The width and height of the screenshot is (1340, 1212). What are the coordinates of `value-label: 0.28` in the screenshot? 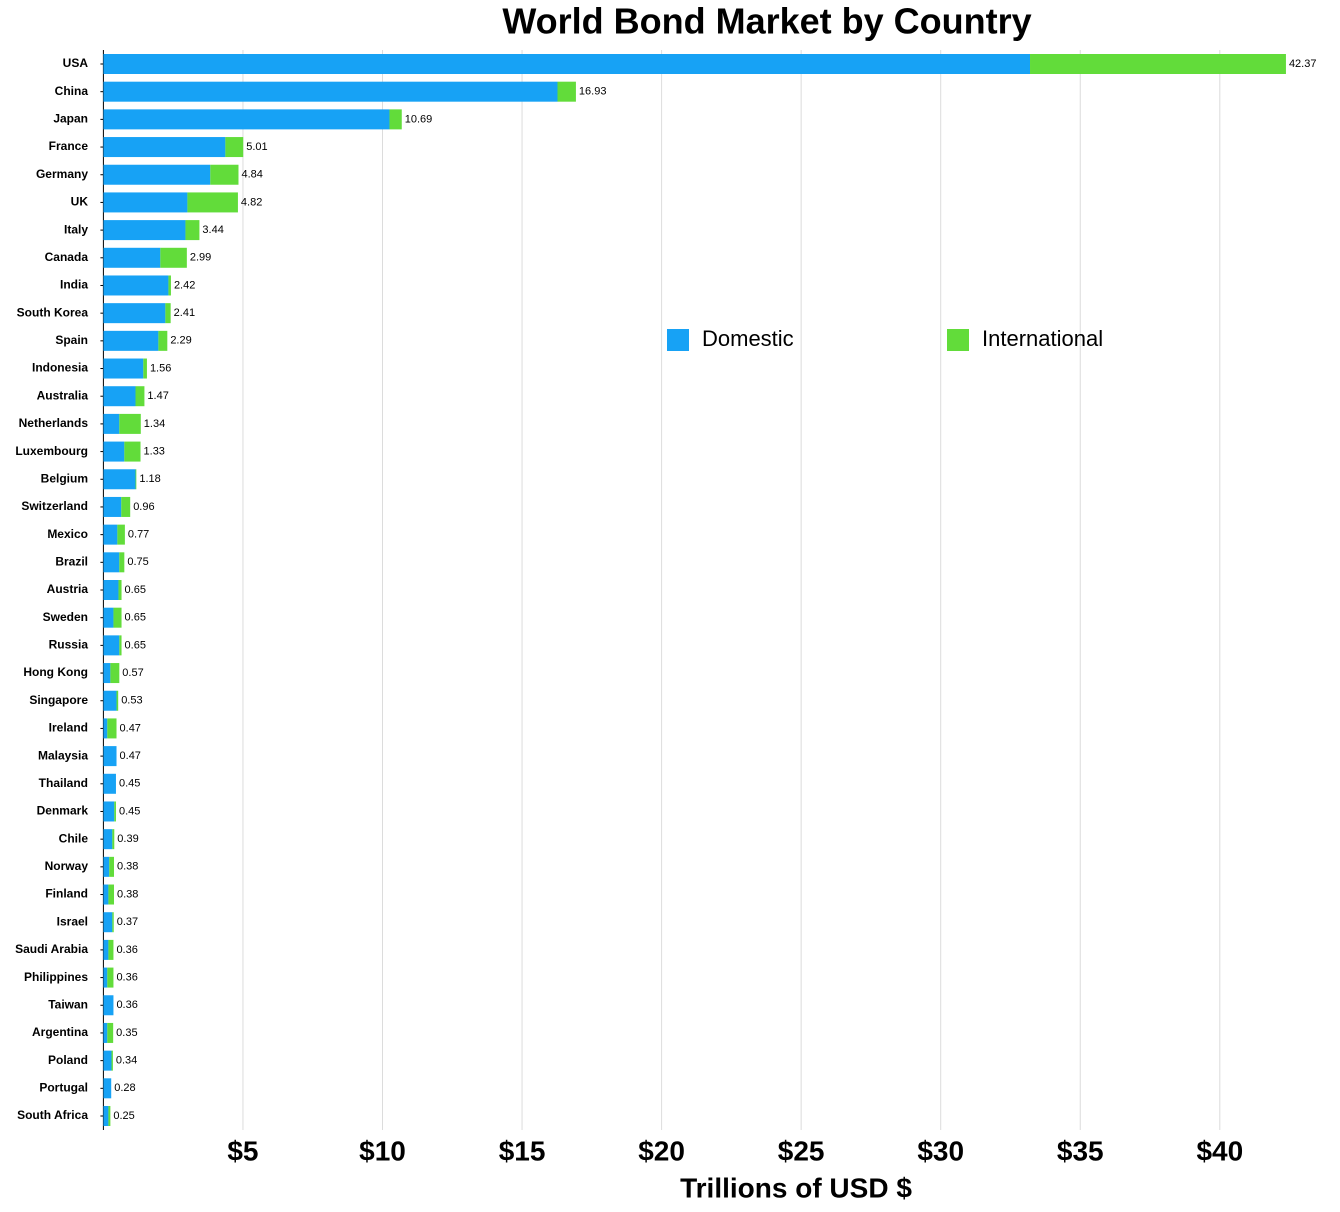 It's located at (124, 1088).